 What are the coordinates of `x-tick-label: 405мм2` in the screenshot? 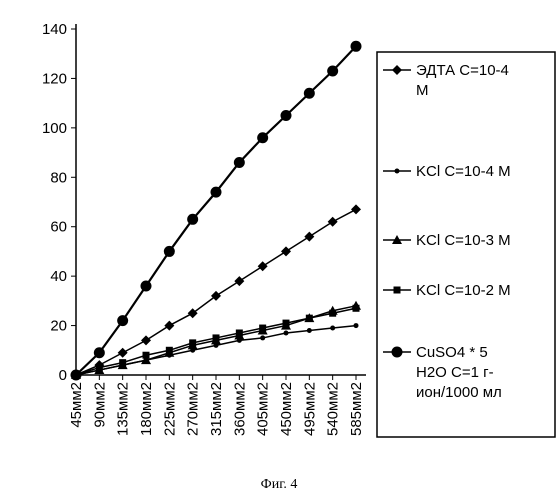 It's located at (263, 409).